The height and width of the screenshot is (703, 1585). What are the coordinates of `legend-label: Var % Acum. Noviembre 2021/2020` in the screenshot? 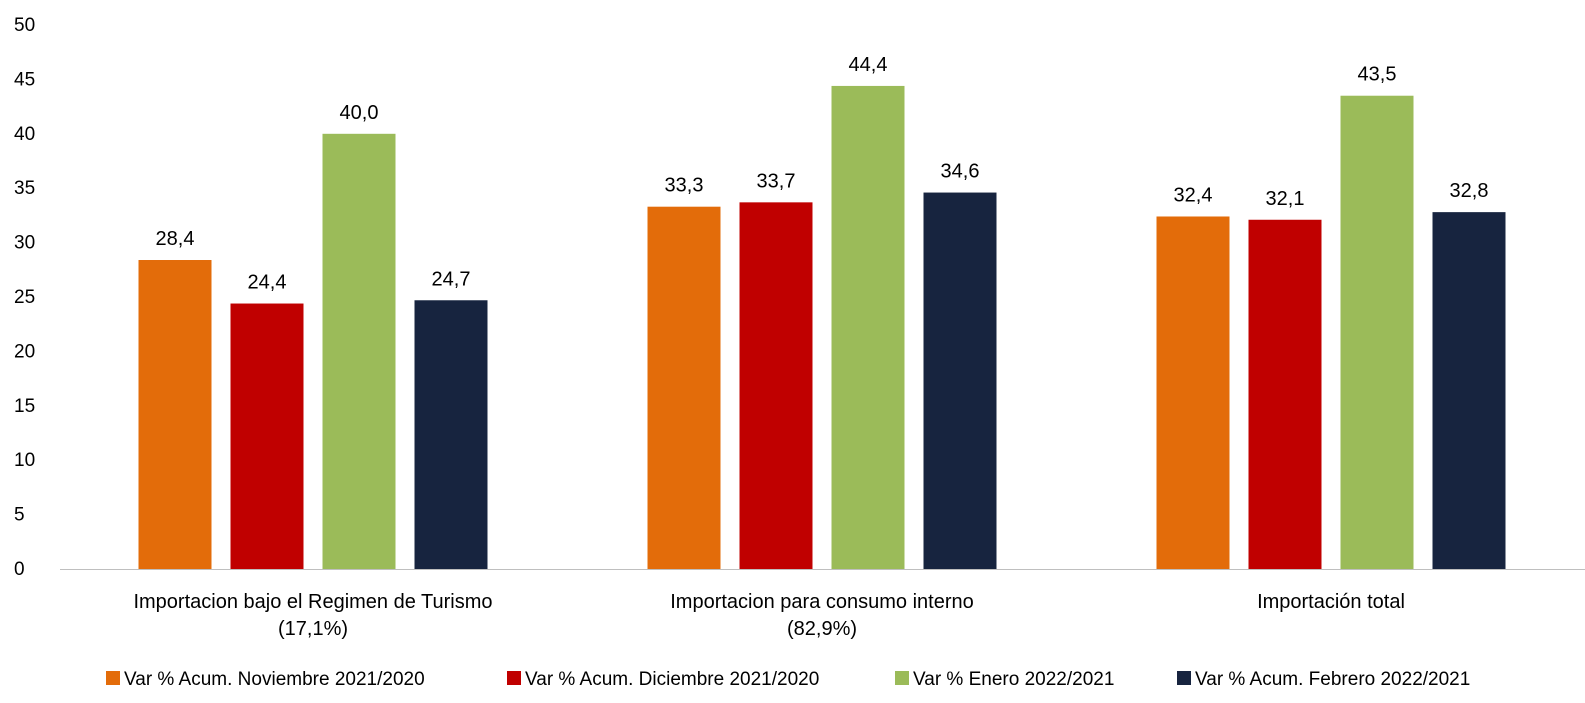 It's located at (274, 679).